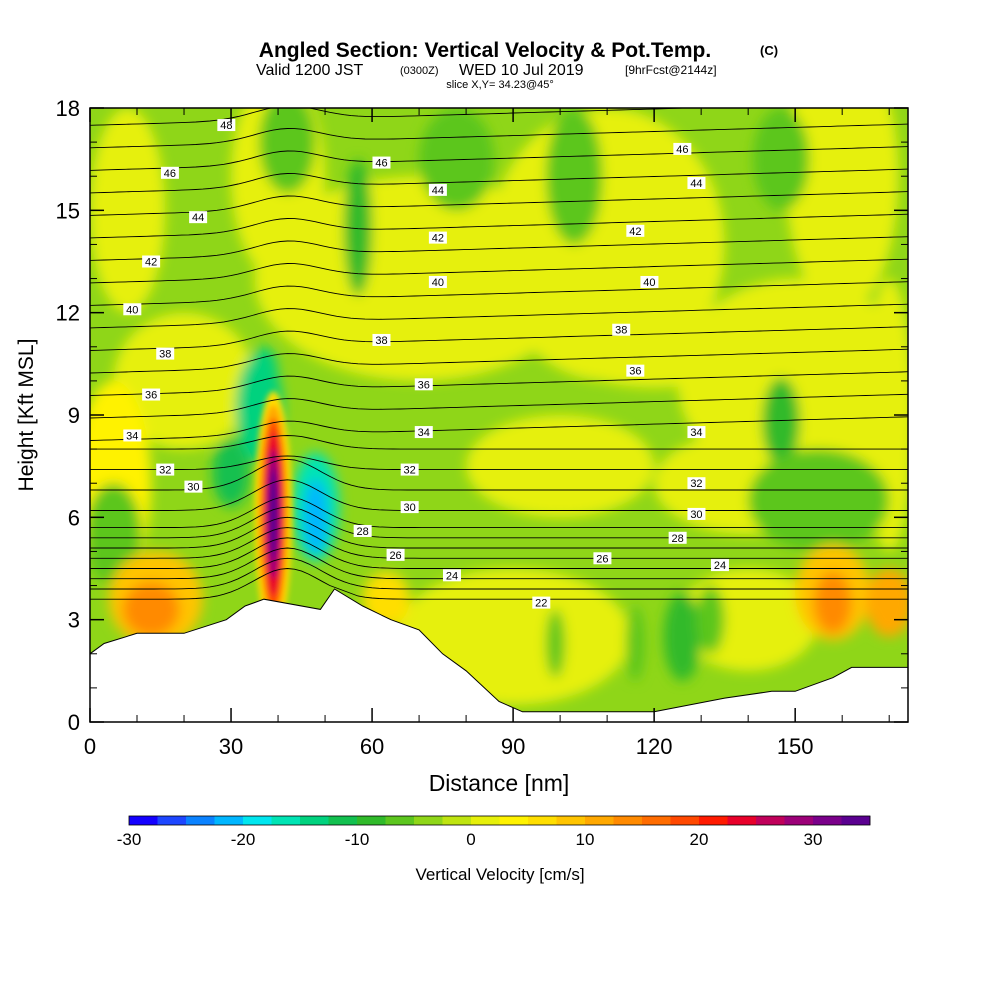  I want to click on theta-label-text: 38, so click(621, 331).